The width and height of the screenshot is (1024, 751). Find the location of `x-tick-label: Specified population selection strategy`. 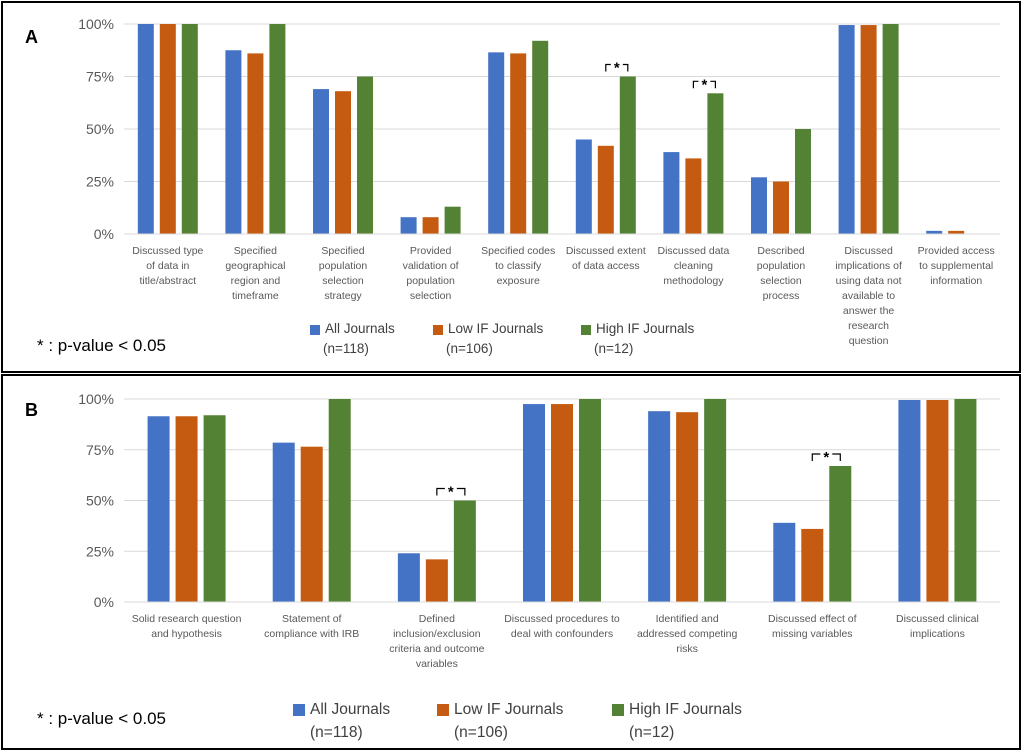

x-tick-label: Specified population selection strategy is located at coordinates (343, 273).